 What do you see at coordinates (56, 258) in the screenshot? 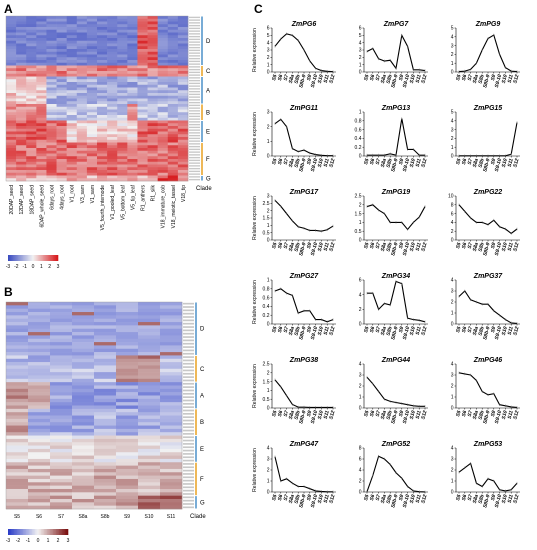
I see `legend-swatch` at bounding box center [56, 258].